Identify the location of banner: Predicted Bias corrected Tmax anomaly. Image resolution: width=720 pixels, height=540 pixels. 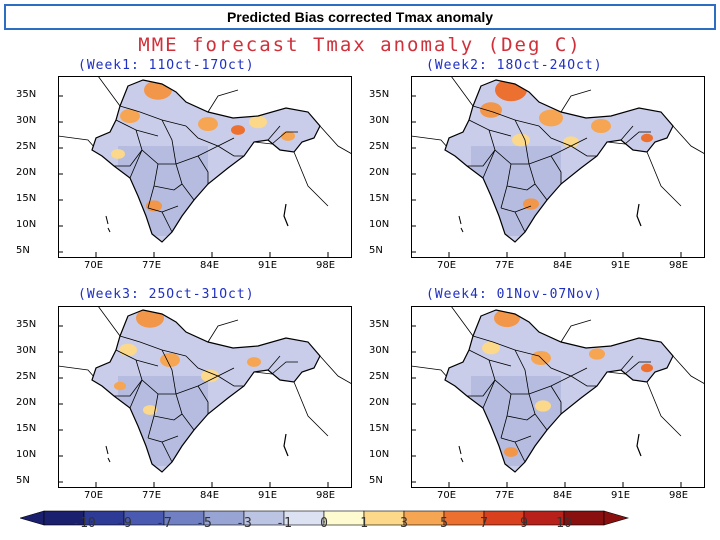
(360, 17).